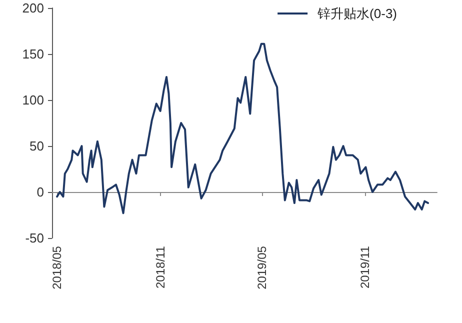  Describe the element at coordinates (37, 146) in the screenshot. I see `y-tick-label: 50` at that location.